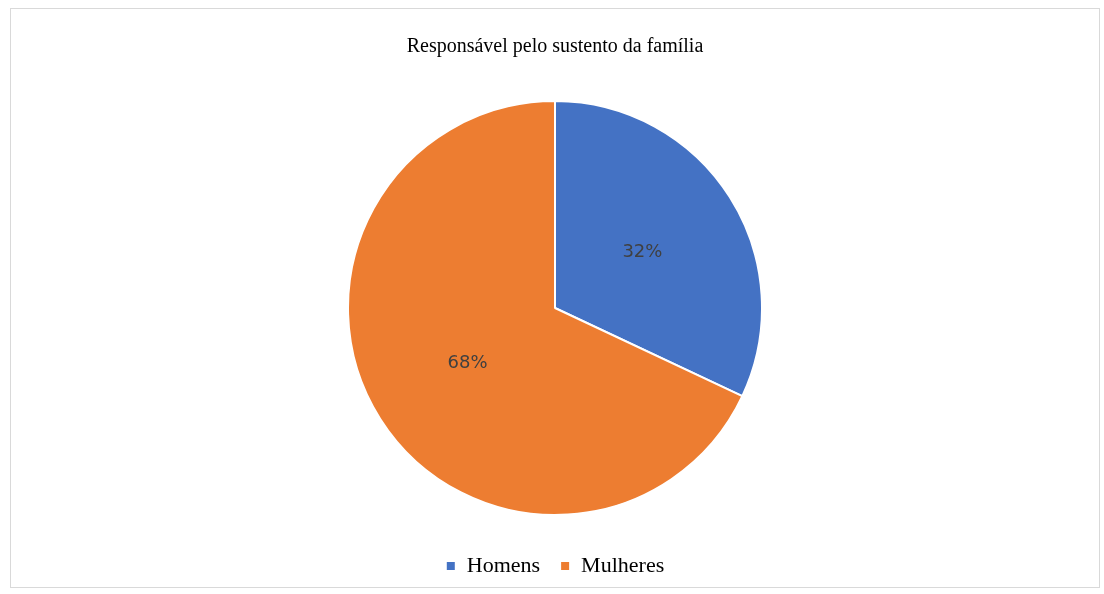 Image resolution: width=1104 pixels, height=594 pixels. Describe the element at coordinates (467, 362) in the screenshot. I see `data-label: 68%` at that location.